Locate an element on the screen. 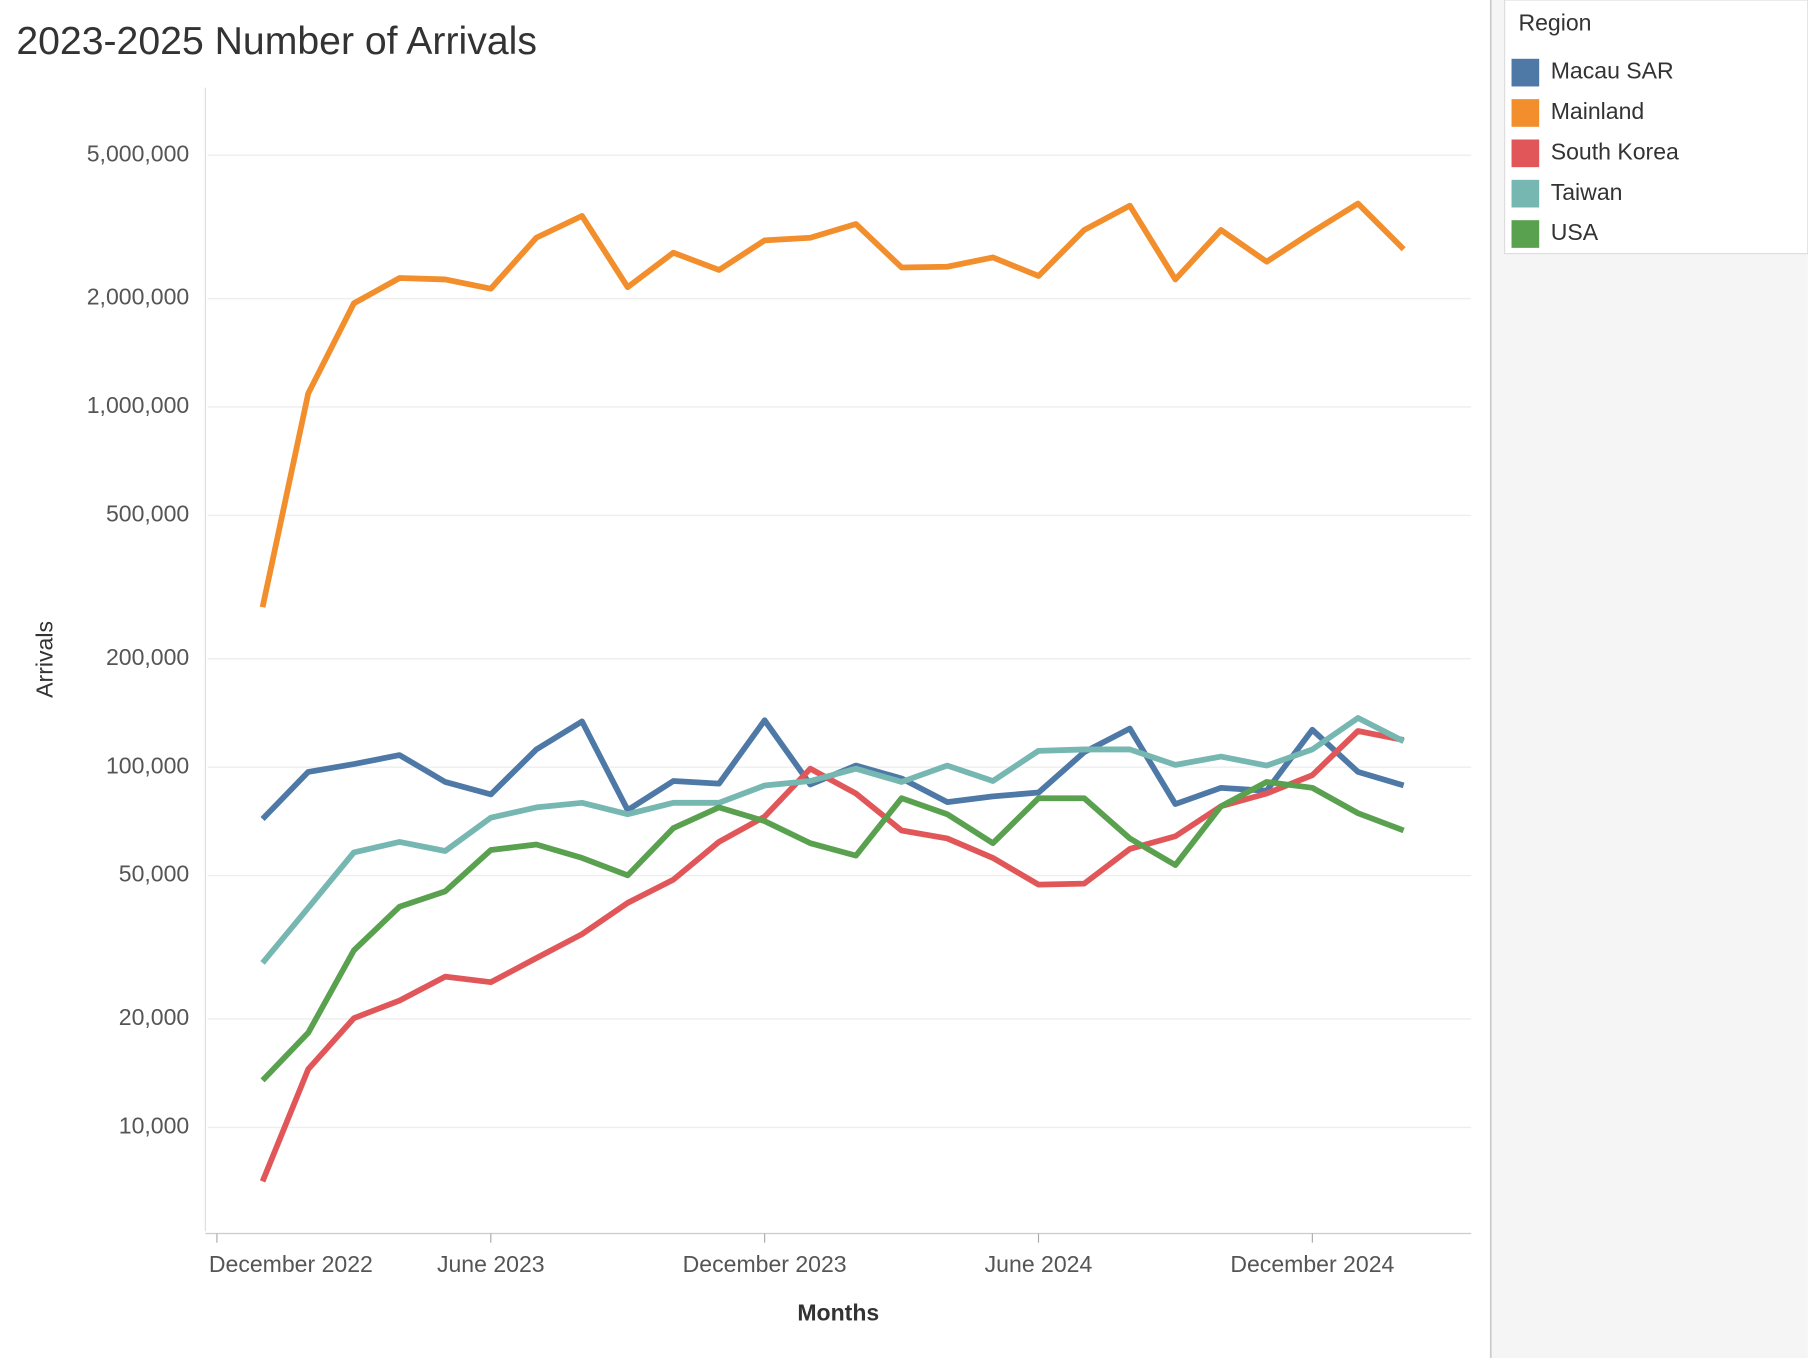 This screenshot has height=1363, width=1808. y-axis-label: Arrivals is located at coordinates (44, 659).